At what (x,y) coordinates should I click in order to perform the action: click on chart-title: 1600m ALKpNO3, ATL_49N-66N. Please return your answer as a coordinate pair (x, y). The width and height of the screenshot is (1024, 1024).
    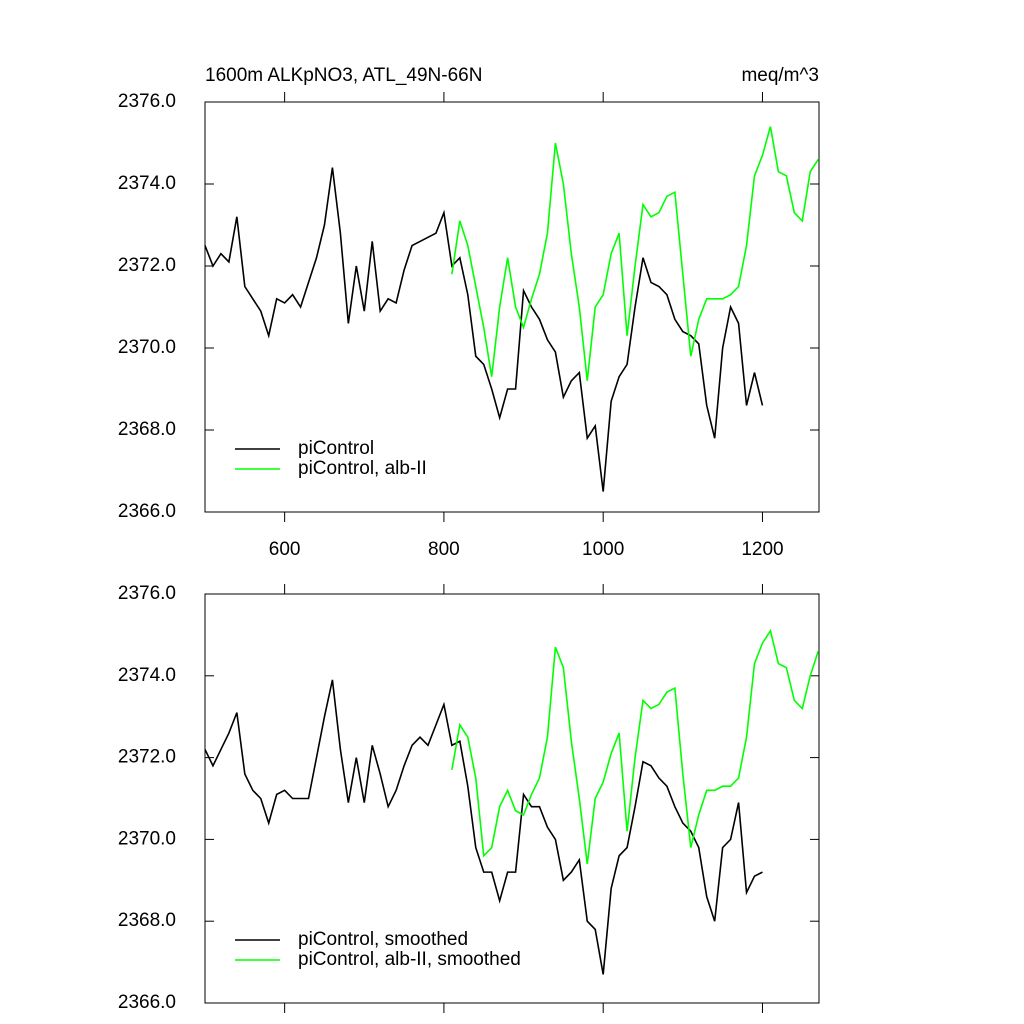
    Looking at the image, I should click on (343, 75).